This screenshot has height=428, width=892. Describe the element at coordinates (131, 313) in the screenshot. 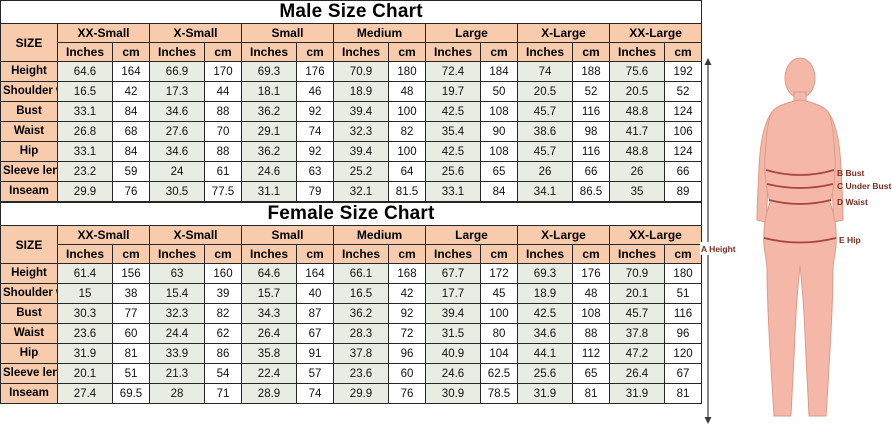

I see `value-cm: 77` at that location.